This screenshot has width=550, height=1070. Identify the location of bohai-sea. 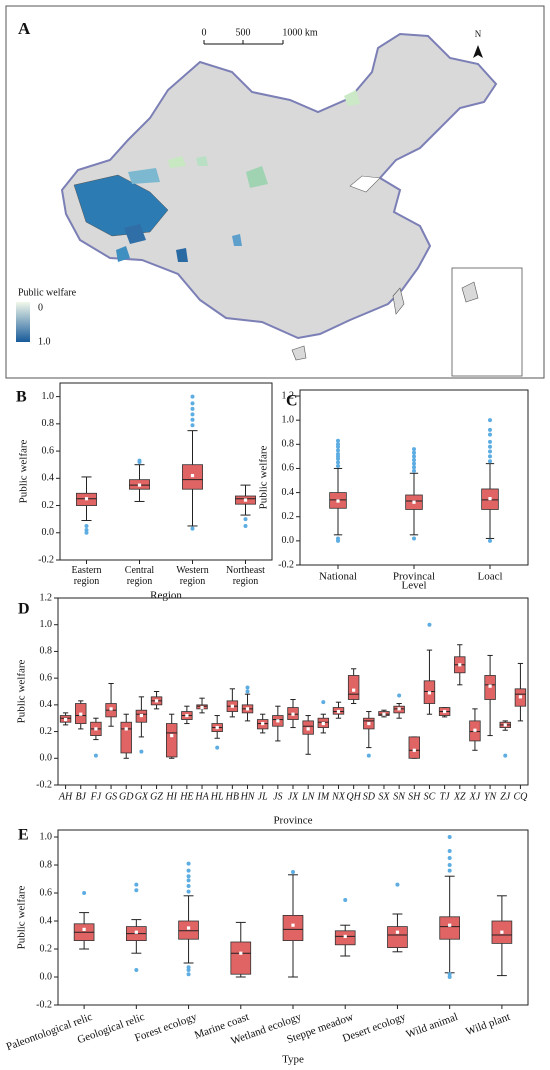
(365, 184).